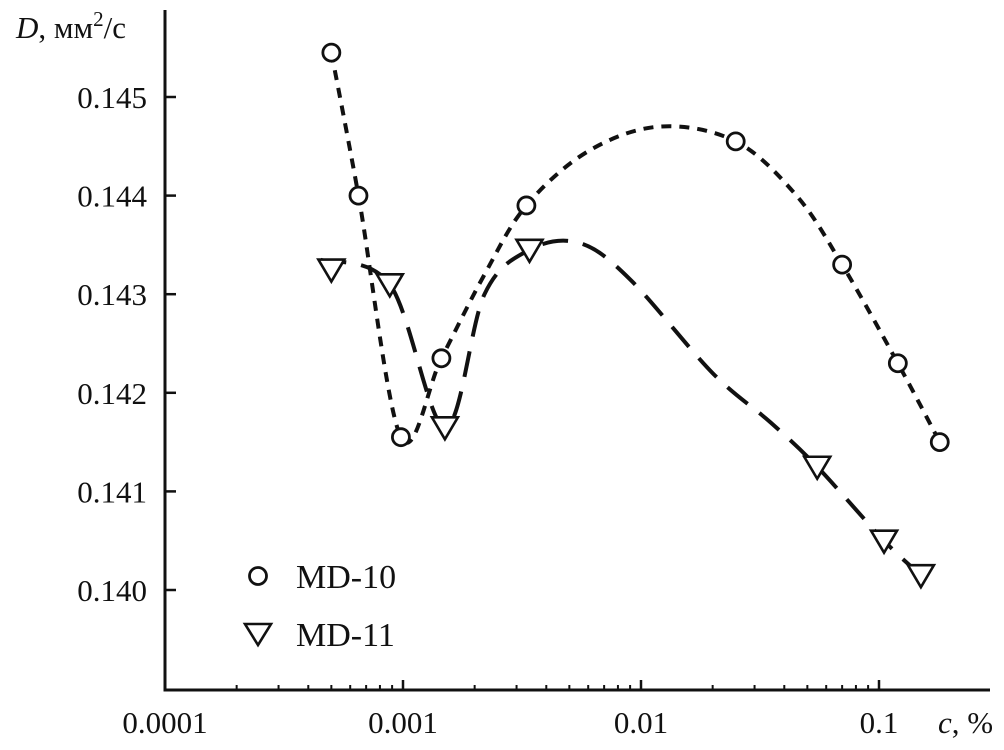 Image resolution: width=1004 pixels, height=750 pixels. I want to click on y-axis-var: D, so click(26, 27).